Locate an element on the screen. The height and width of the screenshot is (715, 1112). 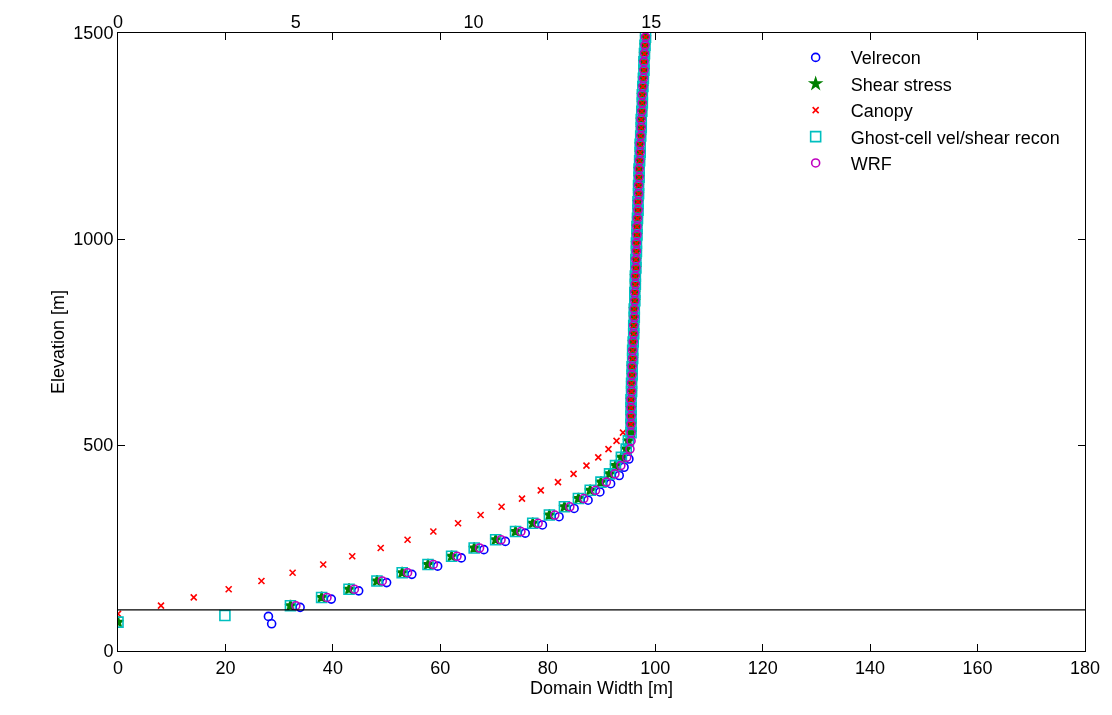
x-tick-label: 20 is located at coordinates (225, 667).